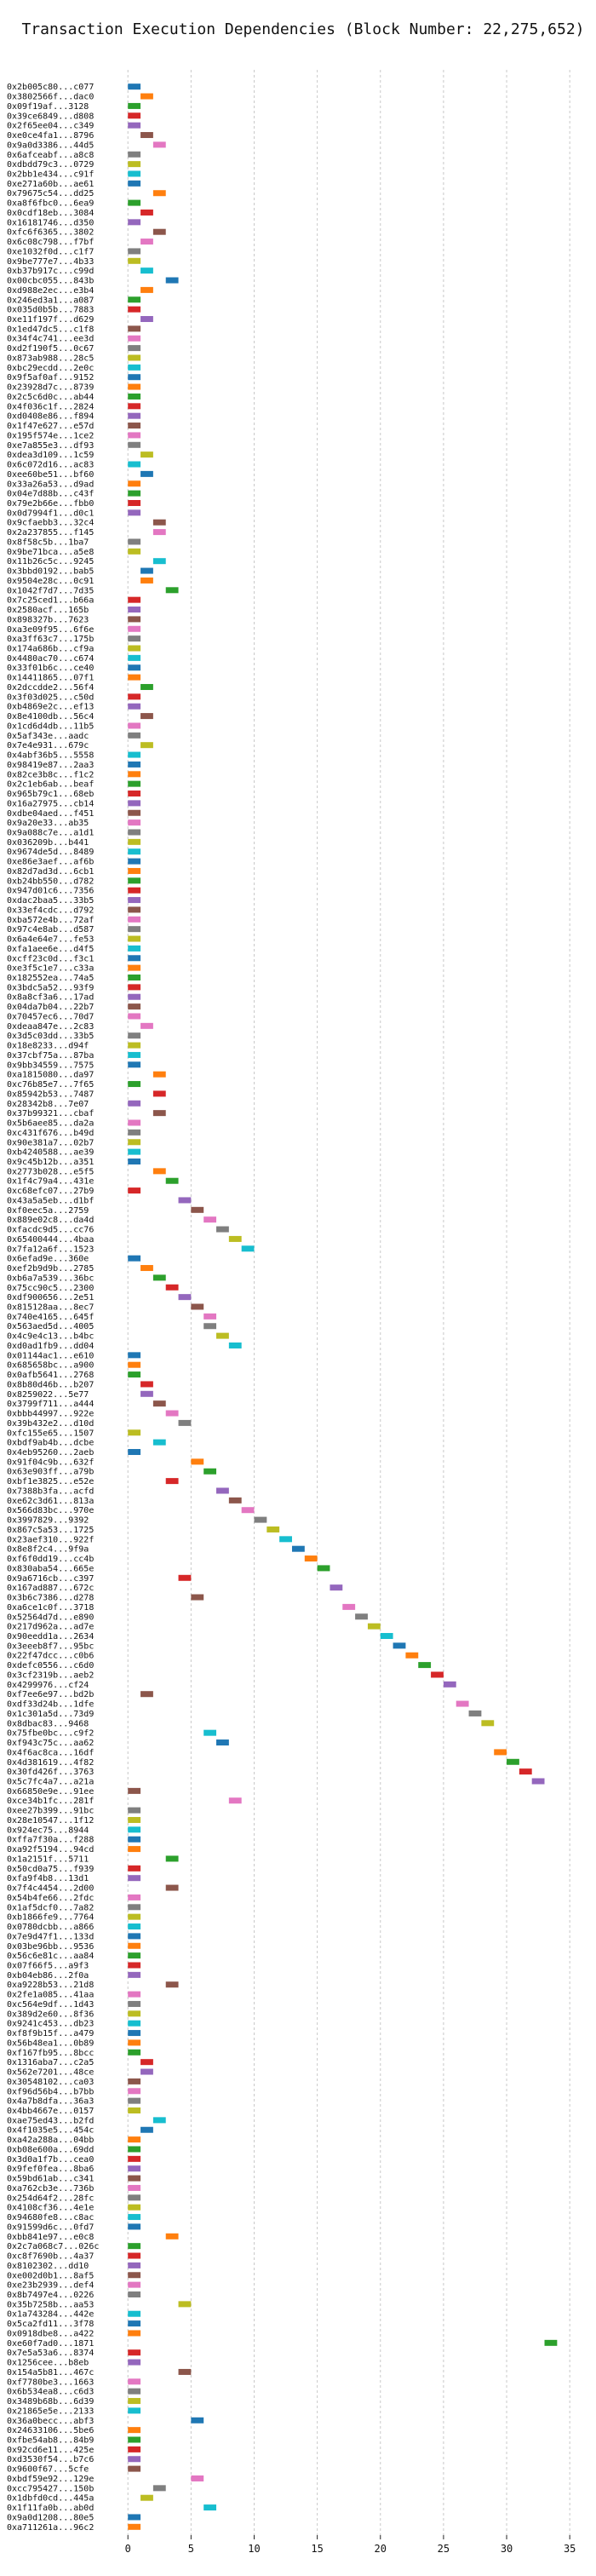 The height and width of the screenshot is (2576, 596). Describe the element at coordinates (50, 1821) in the screenshot. I see `transaction-hash-label: 0x28e10547...1f12` at that location.